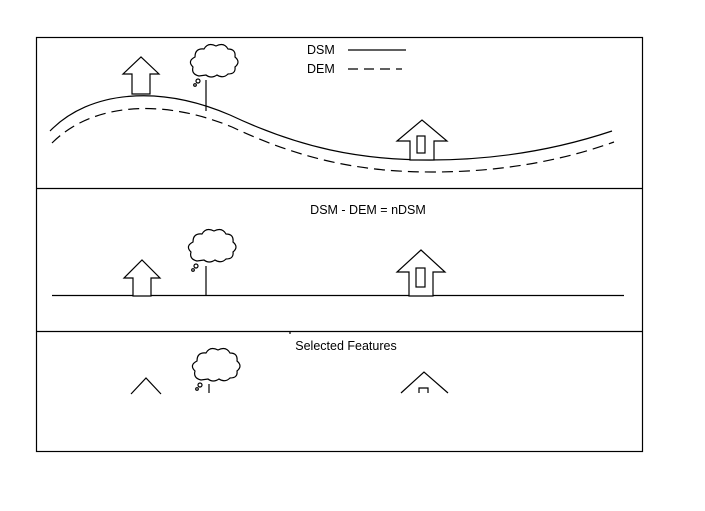 The image size is (705, 511). Describe the element at coordinates (321, 50) in the screenshot. I see `legend-dsm-label: DSM` at that location.